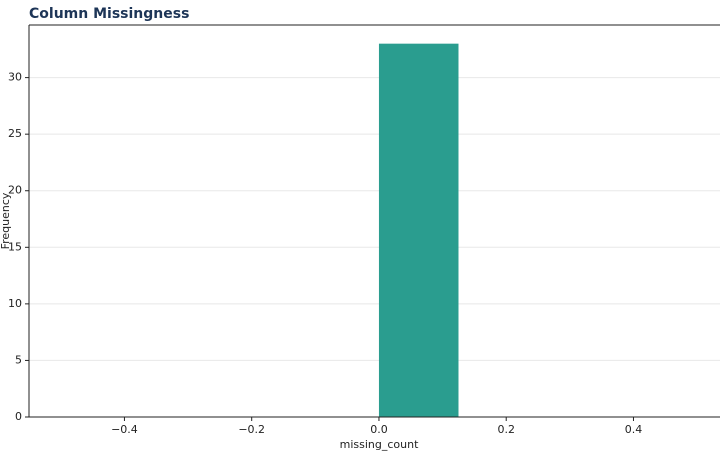 This screenshot has width=720, height=460. Describe the element at coordinates (15, 133) in the screenshot. I see `y-tick-label: 25` at that location.